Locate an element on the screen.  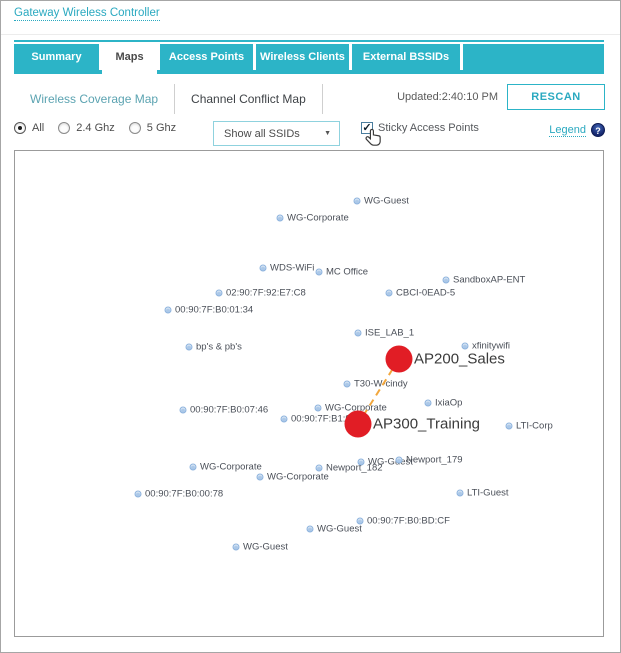
subtab-channel-conflict-map: Channel Conflict Map is located at coordinates (248, 99).